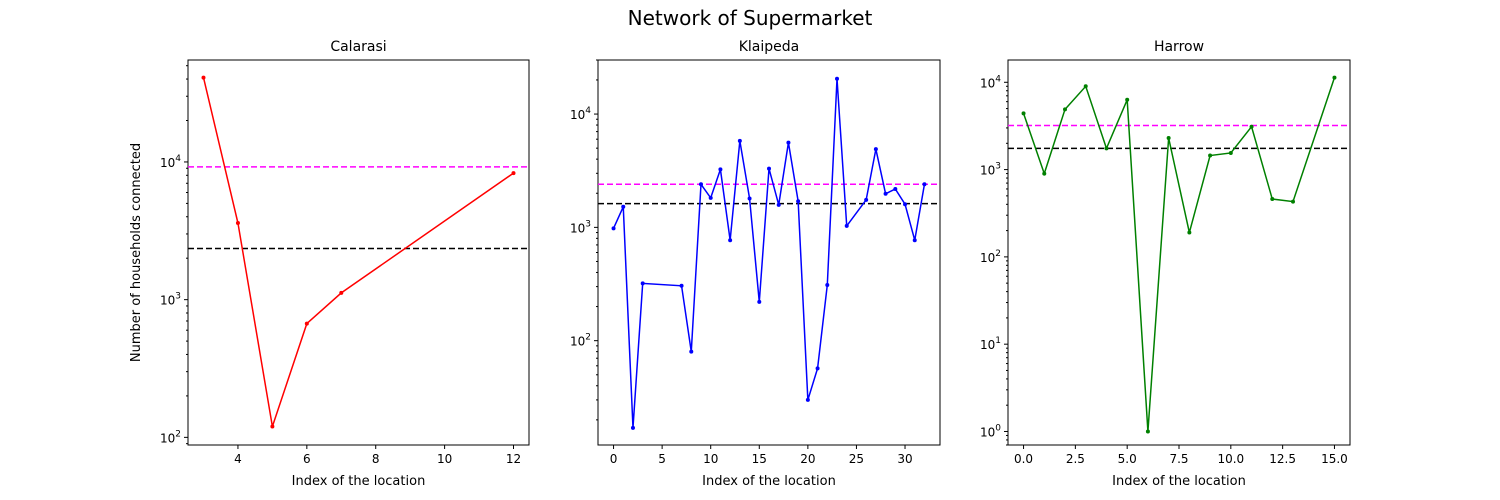 This screenshot has height=500, width=1500. Describe the element at coordinates (807, 459) in the screenshot. I see `x-tick-label: 20` at that location.